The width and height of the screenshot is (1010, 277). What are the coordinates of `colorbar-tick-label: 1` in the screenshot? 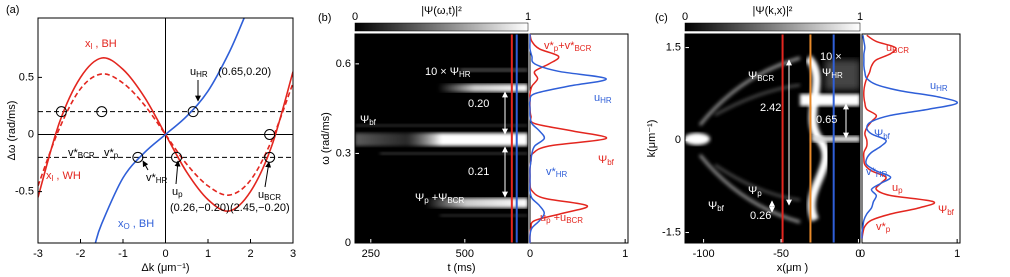 It's located at (528, 17).